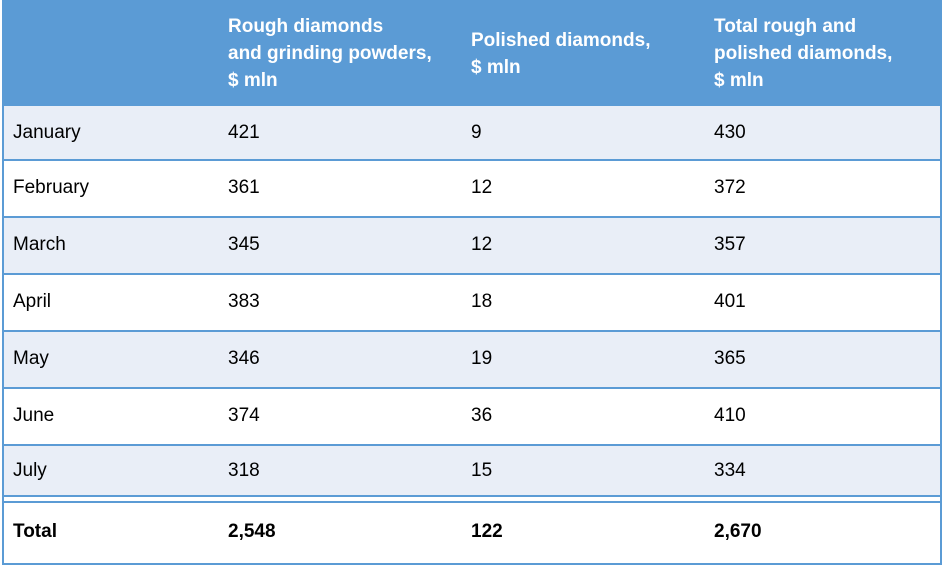 The image size is (947, 567). I want to click on row-rough-value: 345, so click(244, 244).